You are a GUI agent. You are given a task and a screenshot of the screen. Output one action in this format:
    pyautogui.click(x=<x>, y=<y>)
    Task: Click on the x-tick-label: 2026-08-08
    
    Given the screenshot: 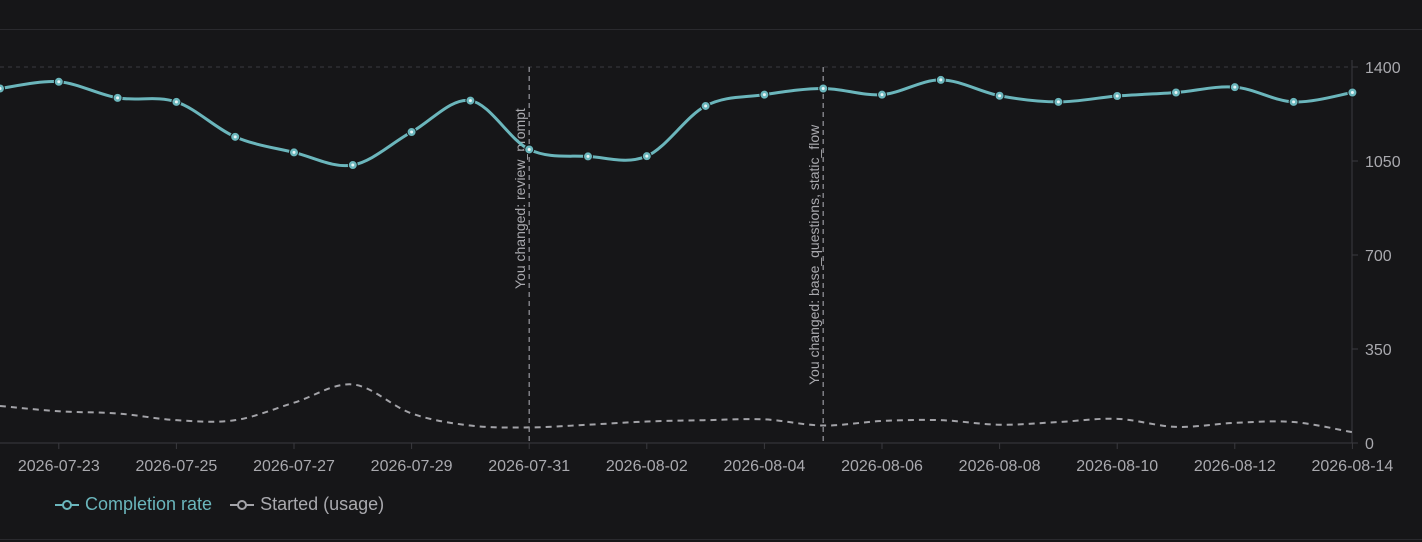 What is the action you would take?
    pyautogui.click(x=1000, y=466)
    